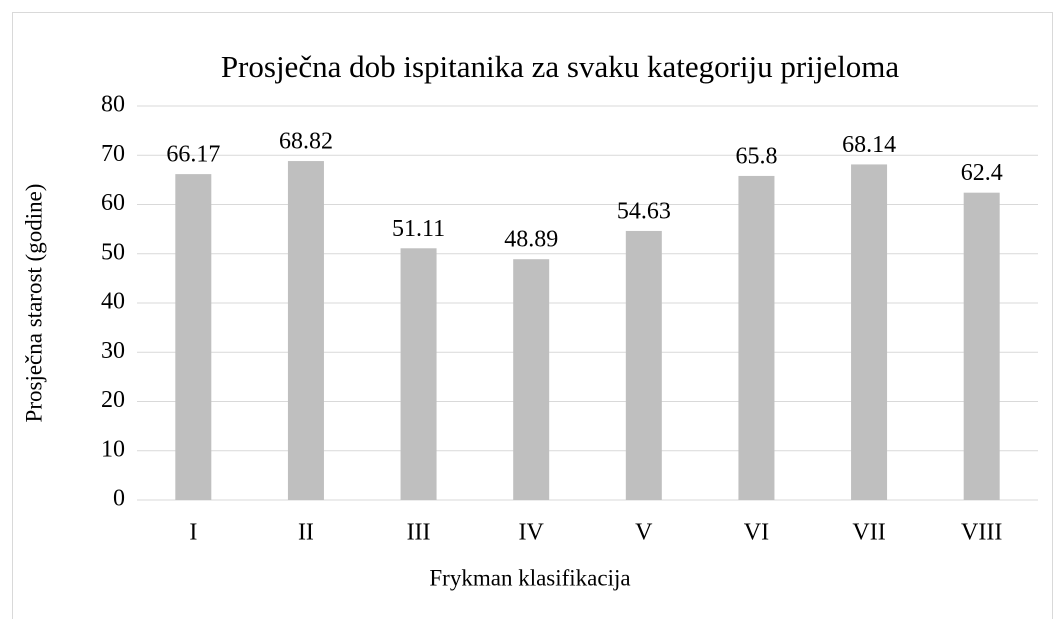 This screenshot has height=619, width=1056. What do you see at coordinates (419, 533) in the screenshot?
I see `x-tick-label: III` at bounding box center [419, 533].